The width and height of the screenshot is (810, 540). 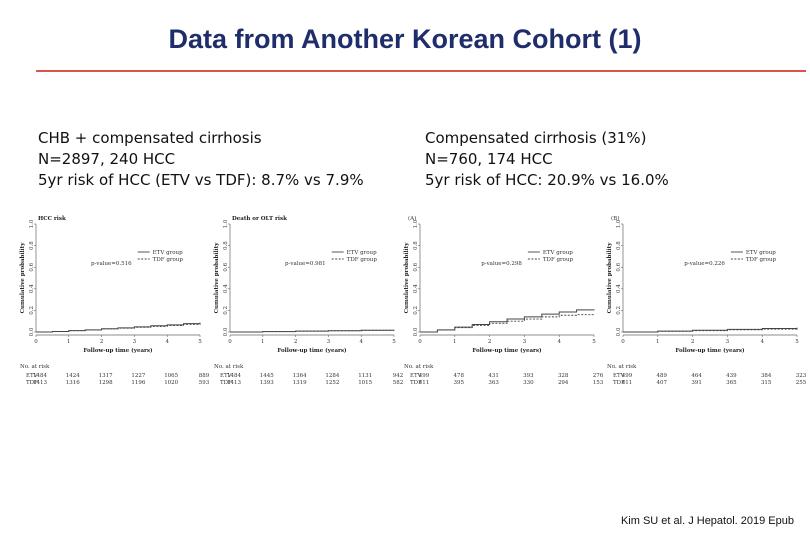 What do you see at coordinates (424, 383) in the screenshot?
I see `risk-table-value: 411` at bounding box center [424, 383].